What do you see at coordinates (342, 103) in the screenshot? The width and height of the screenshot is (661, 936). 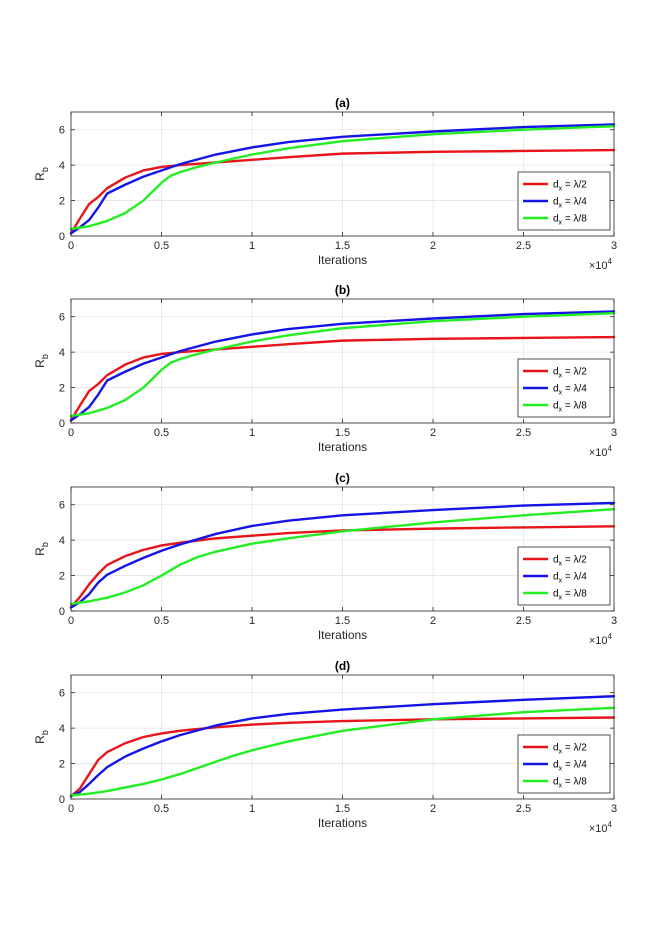 I see `chart-title: (a)` at bounding box center [342, 103].